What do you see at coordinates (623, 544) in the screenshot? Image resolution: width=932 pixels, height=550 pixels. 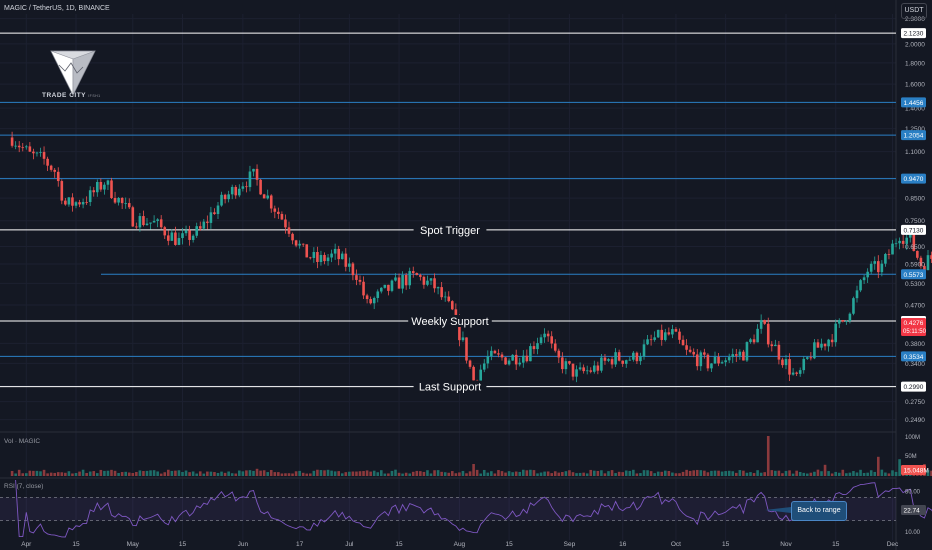 I see `x-tick-label: 16` at bounding box center [623, 544].